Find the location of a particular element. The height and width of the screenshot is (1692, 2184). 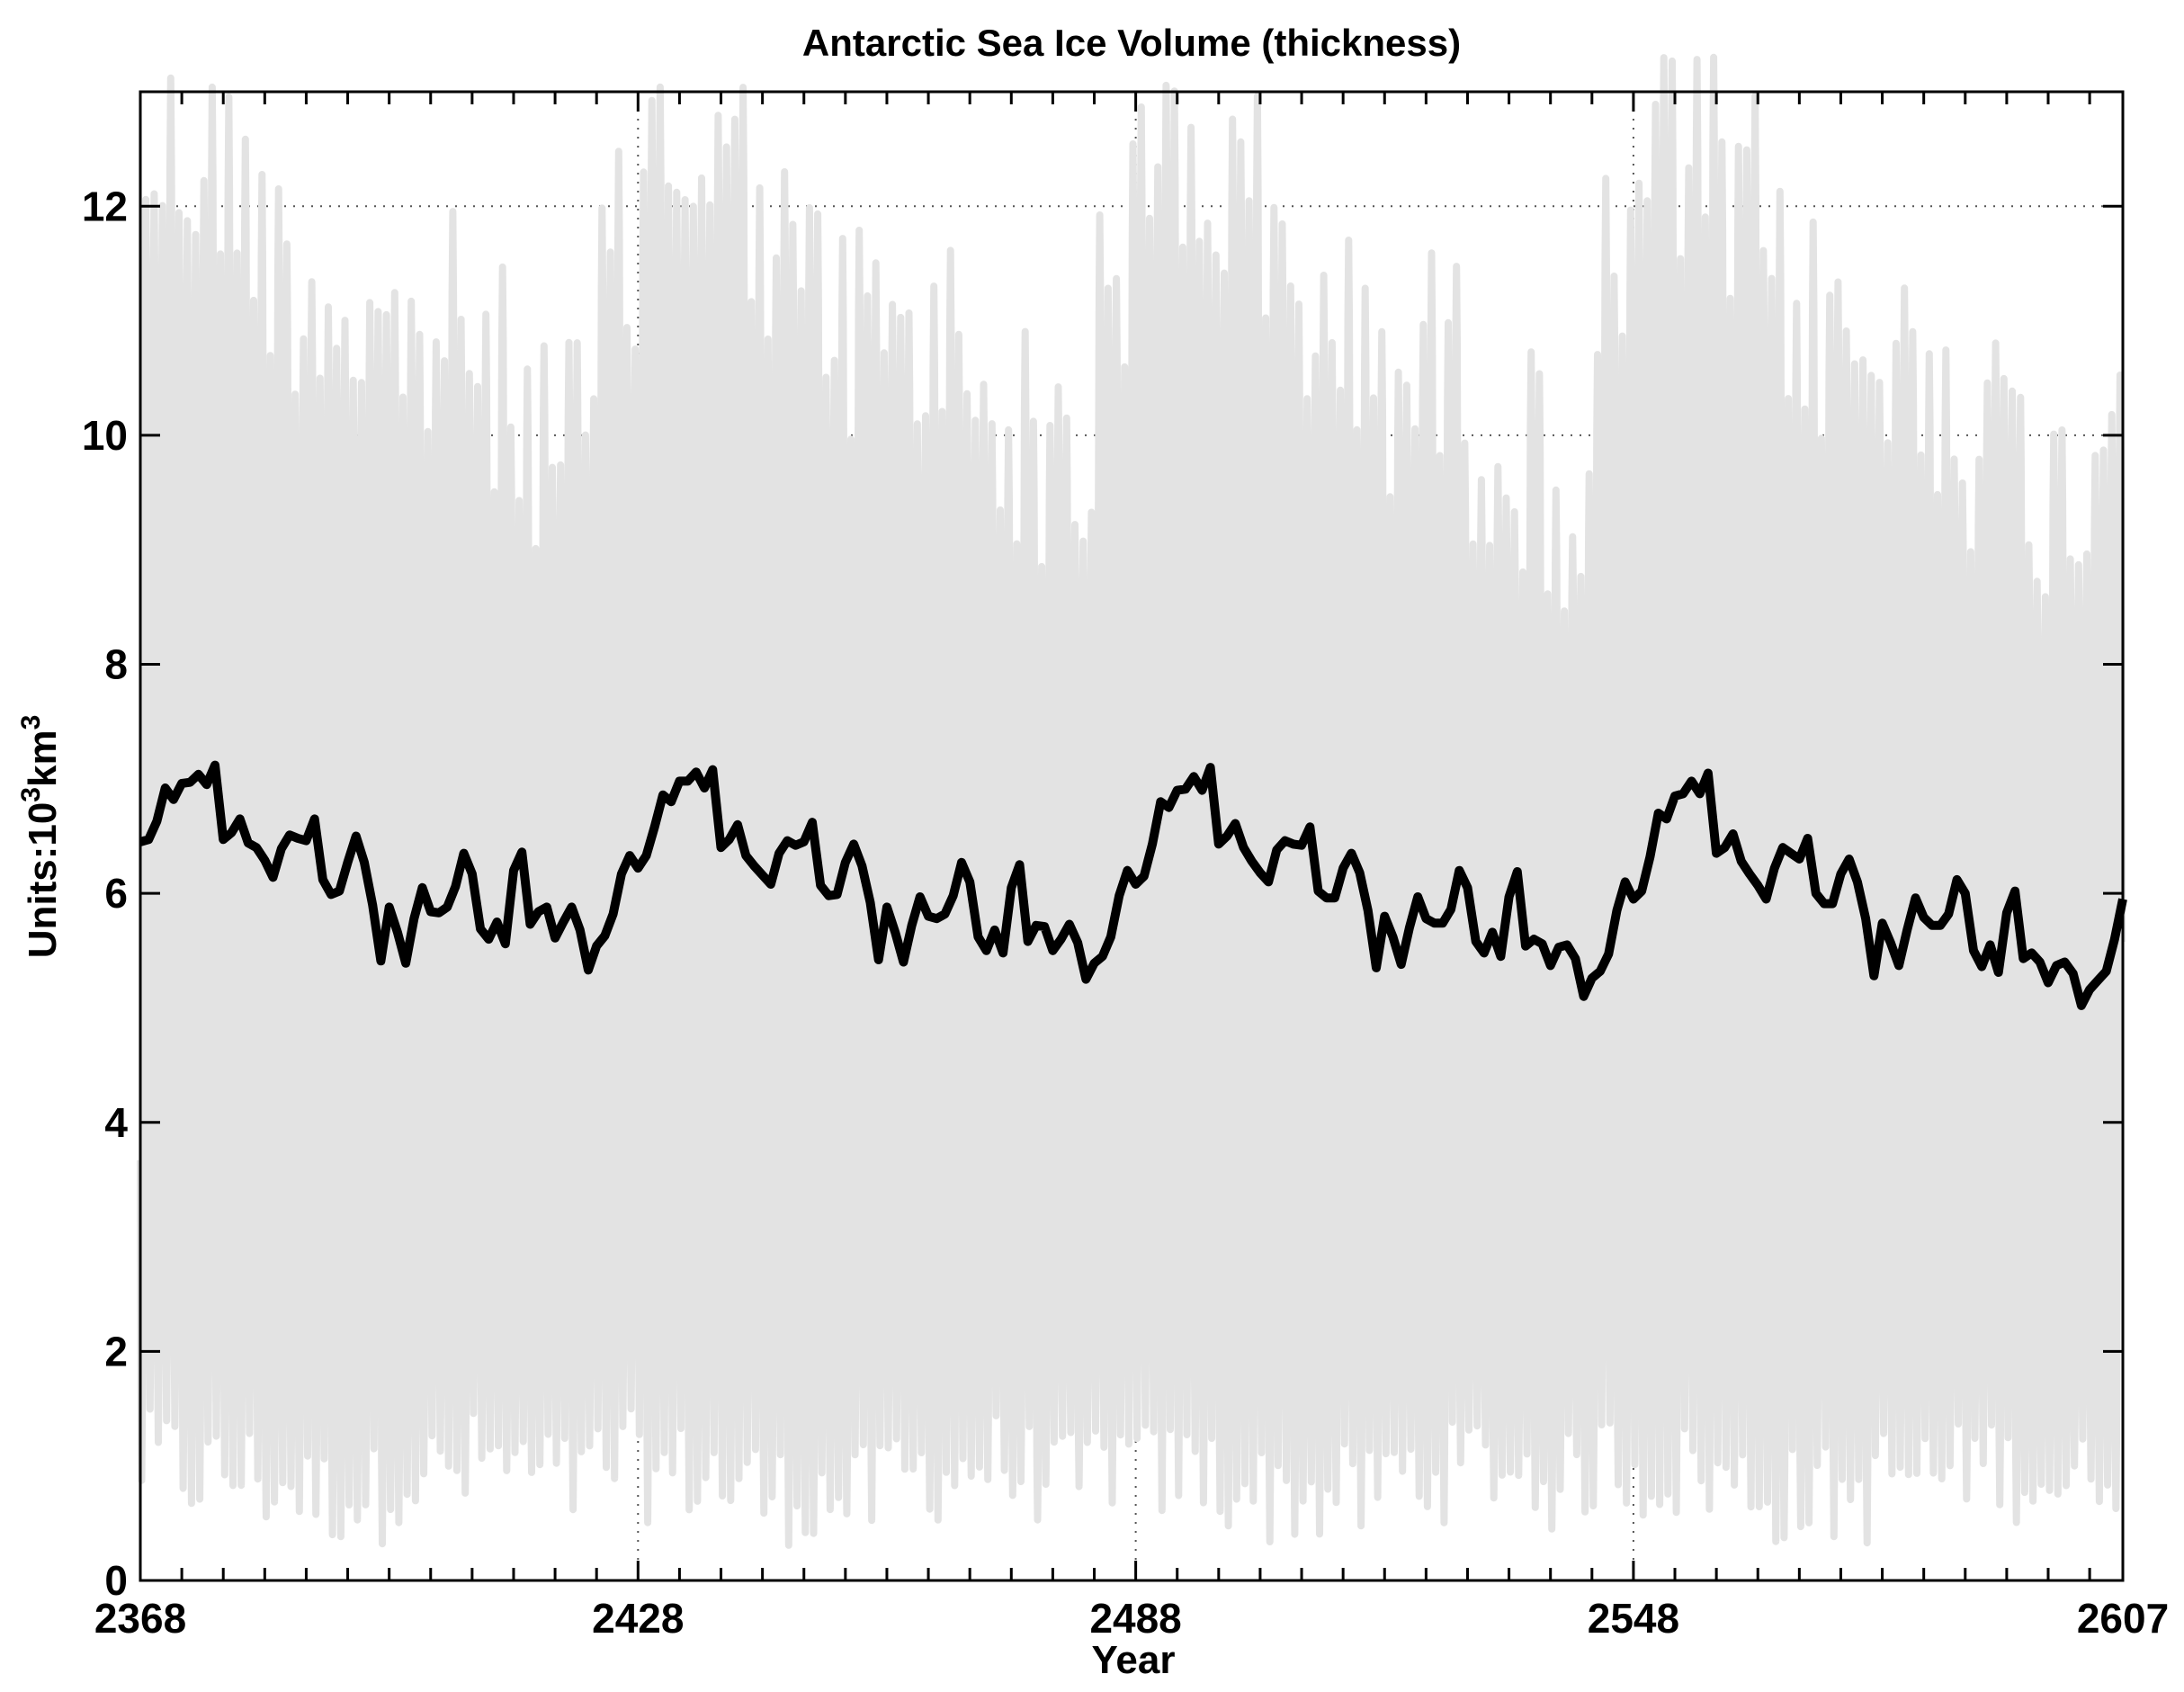

x-tick-label: 2488 is located at coordinates (1135, 1618).